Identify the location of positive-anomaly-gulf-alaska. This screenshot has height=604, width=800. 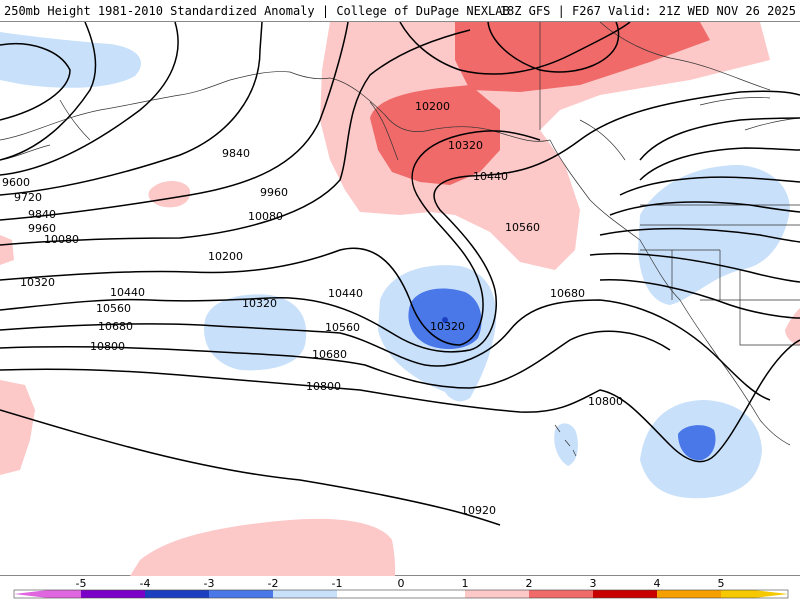
(435, 135).